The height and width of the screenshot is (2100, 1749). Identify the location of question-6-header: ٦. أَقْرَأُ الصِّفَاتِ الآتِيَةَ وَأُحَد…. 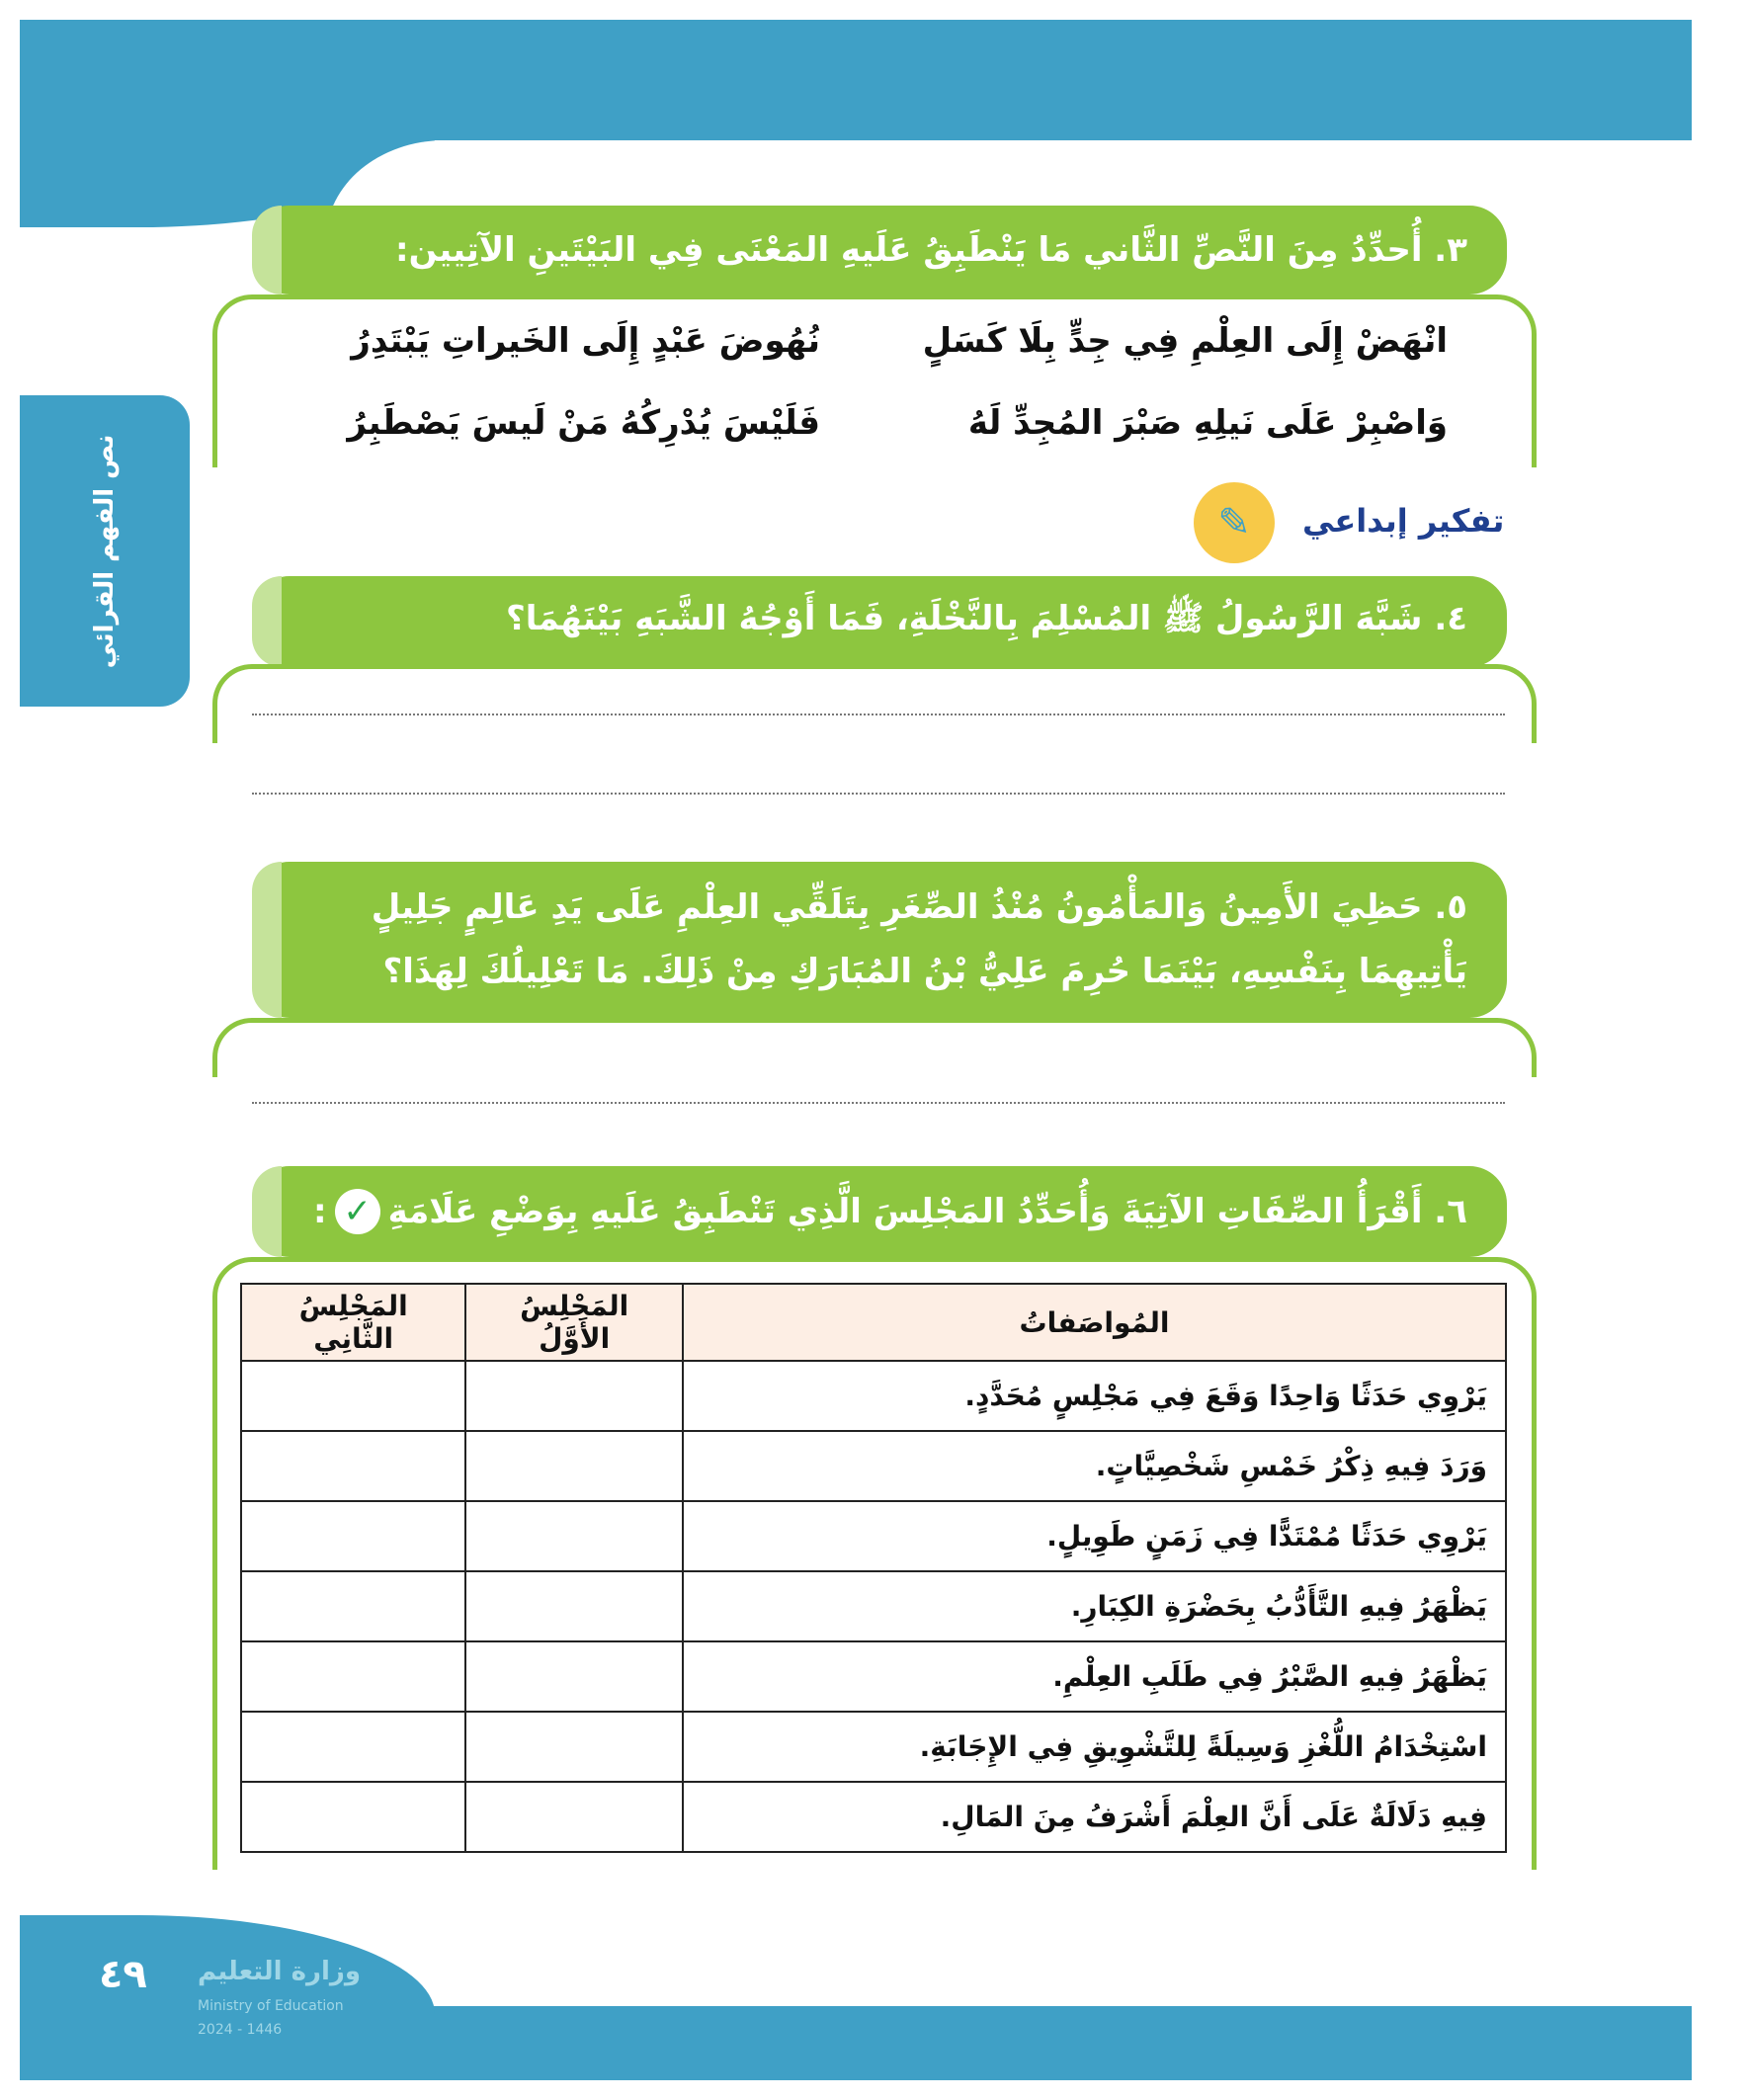
(880, 1211).